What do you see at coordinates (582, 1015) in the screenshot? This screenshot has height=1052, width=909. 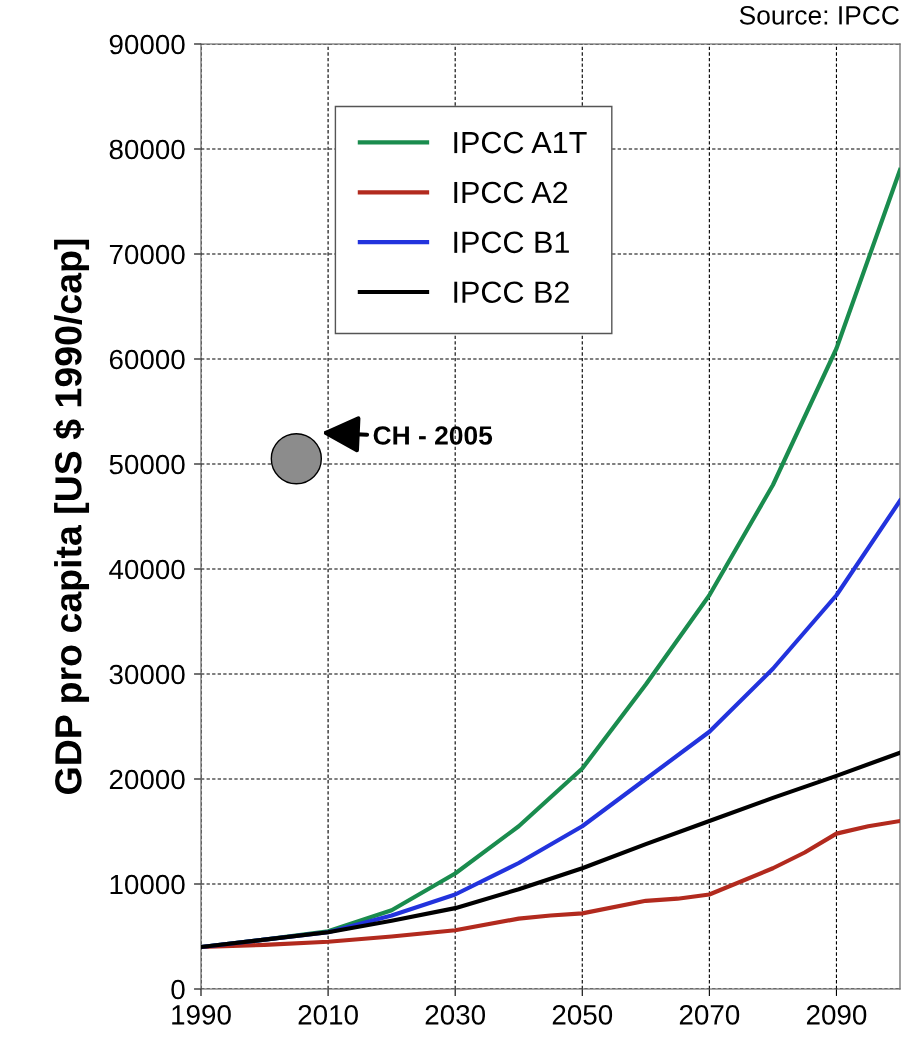 I see `x-tick-label: 2050` at bounding box center [582, 1015].